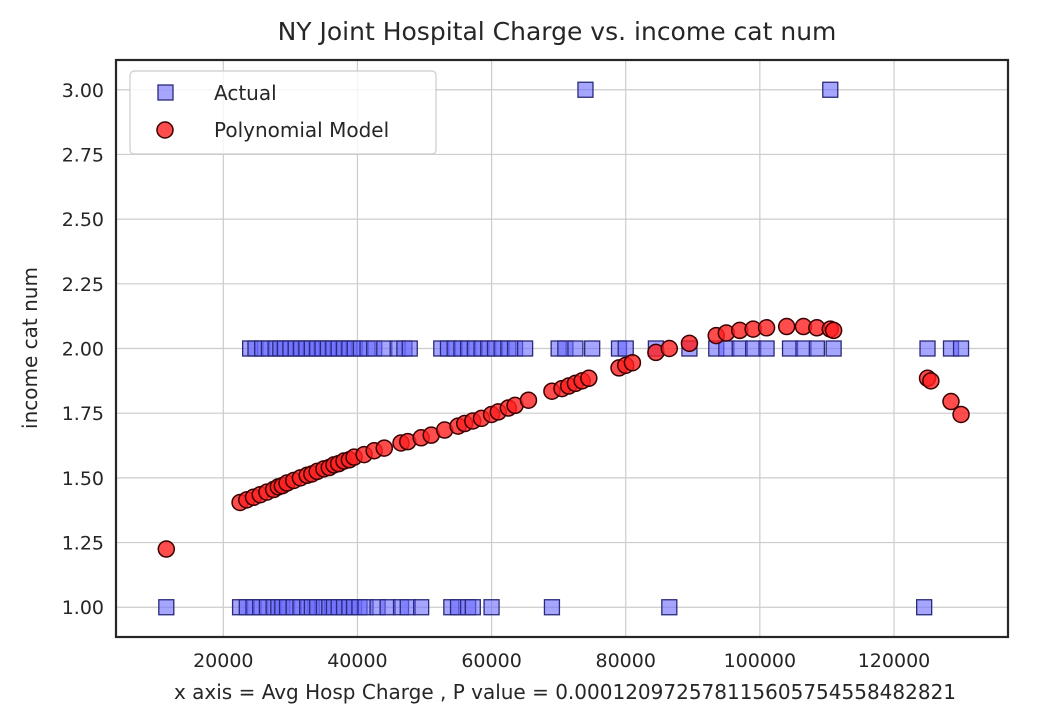 The width and height of the screenshot is (1043, 725). Describe the element at coordinates (165, 130) in the screenshot. I see `legend-marker-model` at that location.